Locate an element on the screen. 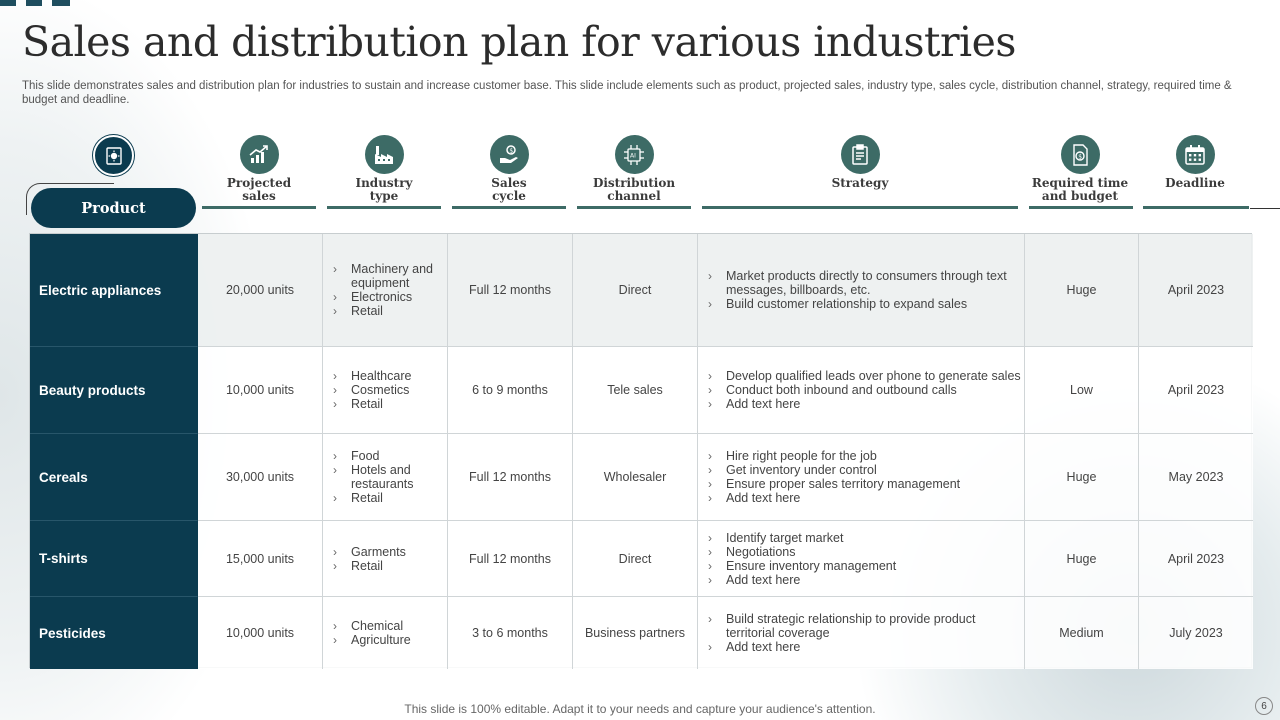 The width and height of the screenshot is (1280, 720). product-column-header: Product is located at coordinates (113, 208).